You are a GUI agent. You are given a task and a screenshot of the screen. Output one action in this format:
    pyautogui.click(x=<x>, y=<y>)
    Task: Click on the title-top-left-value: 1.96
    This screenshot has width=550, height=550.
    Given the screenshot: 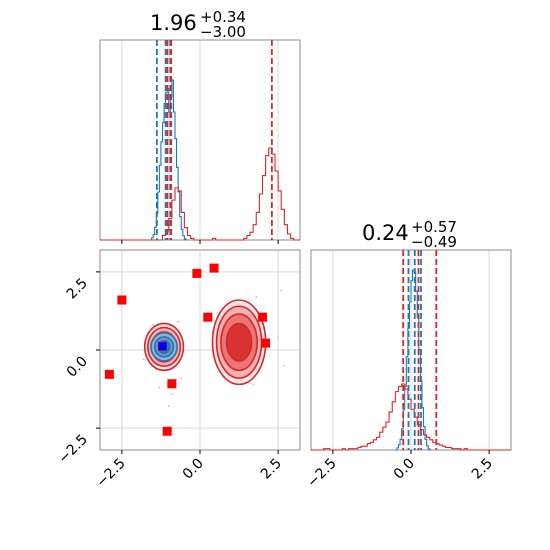 What is the action you would take?
    pyautogui.click(x=173, y=23)
    